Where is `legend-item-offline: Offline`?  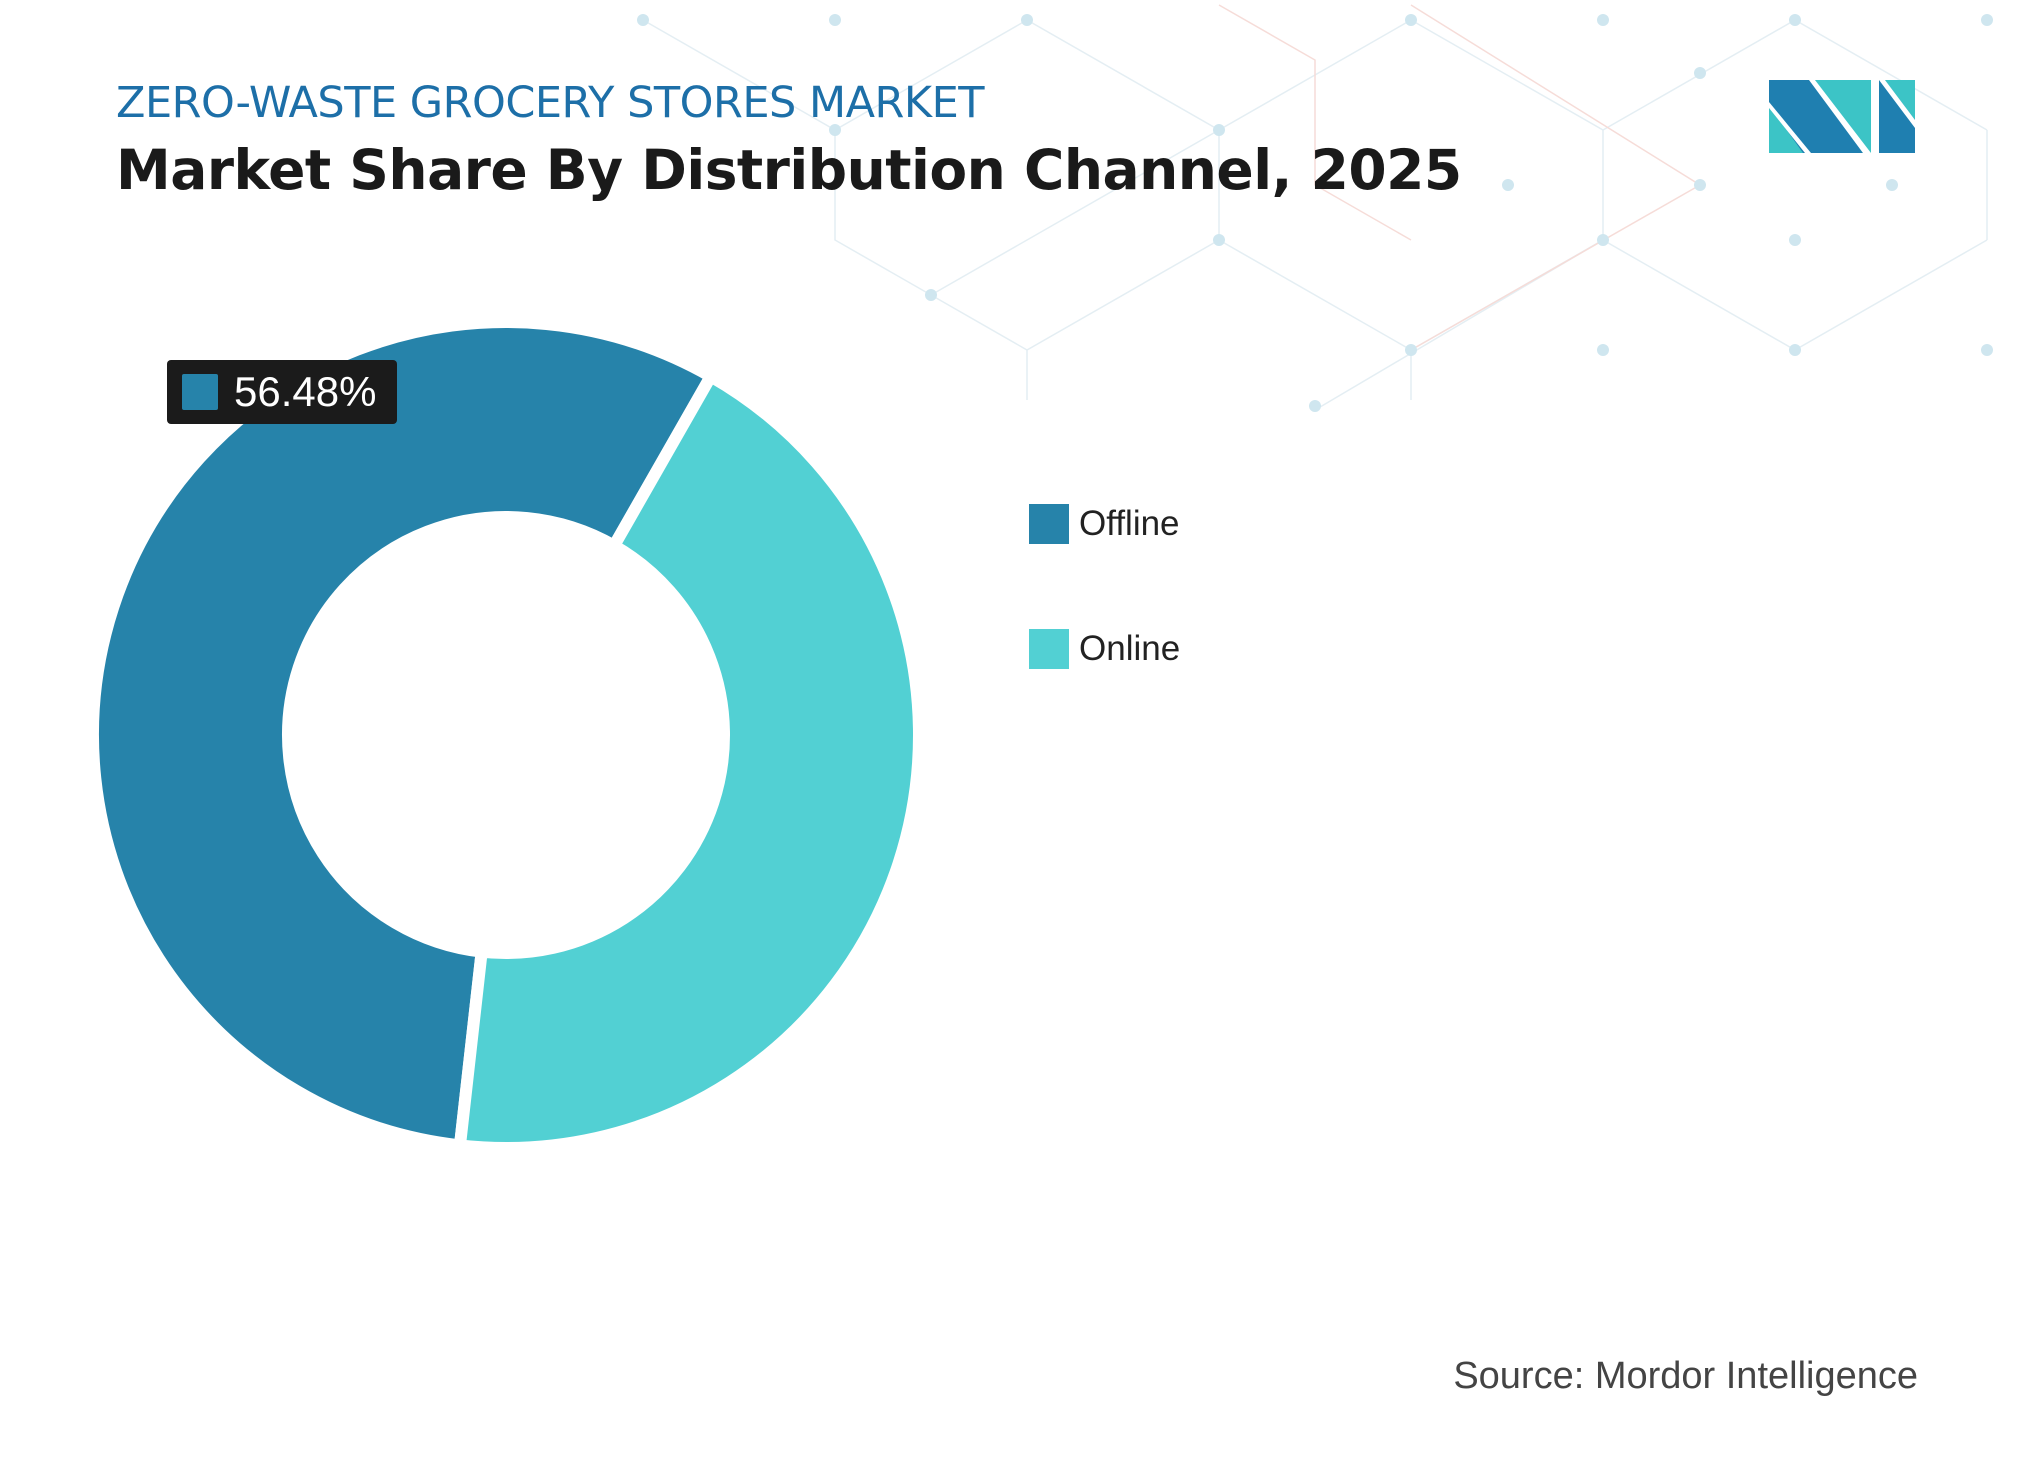
legend-item-offline: Offline is located at coordinates (1104, 524).